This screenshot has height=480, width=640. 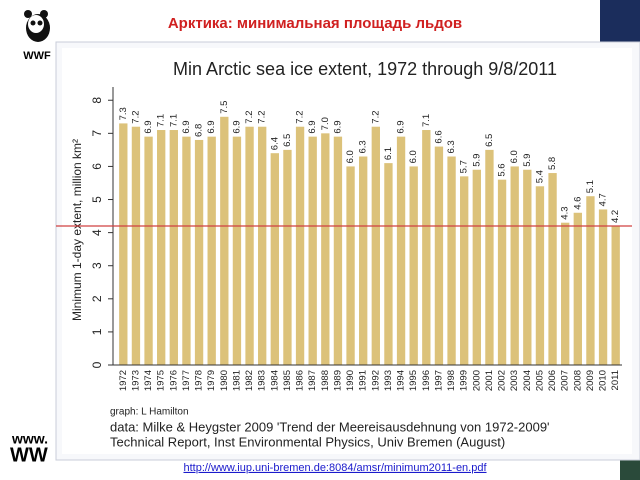 What do you see at coordinates (97, 166) in the screenshot?
I see `y-tick-label: 6` at bounding box center [97, 166].